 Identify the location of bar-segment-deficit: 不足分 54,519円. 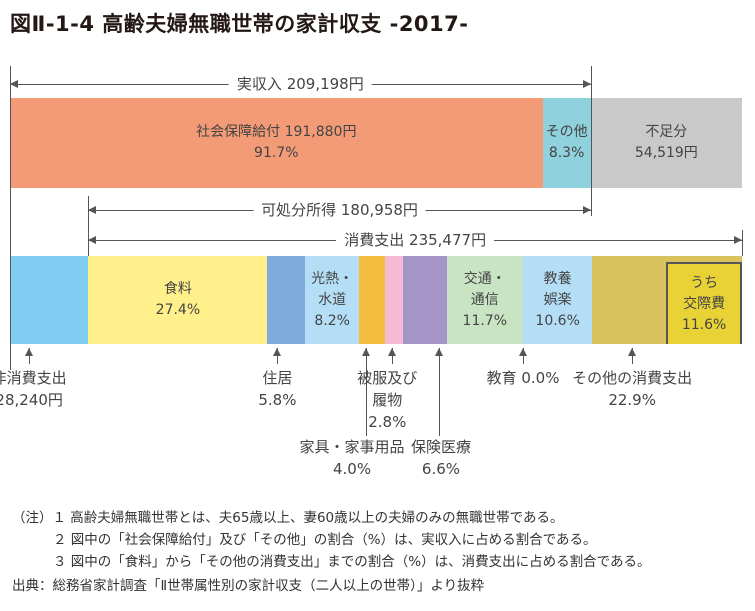
(666, 143).